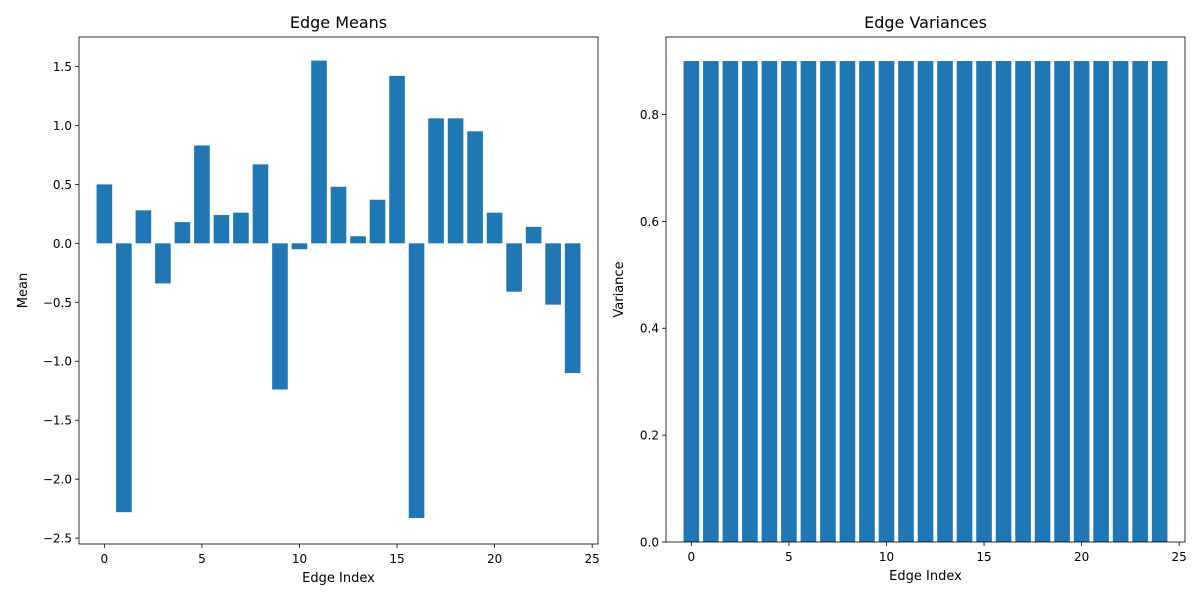 This screenshot has width=1200, height=600. What do you see at coordinates (396, 559) in the screenshot?
I see `edge-means-xtick-label-15: 15` at bounding box center [396, 559].